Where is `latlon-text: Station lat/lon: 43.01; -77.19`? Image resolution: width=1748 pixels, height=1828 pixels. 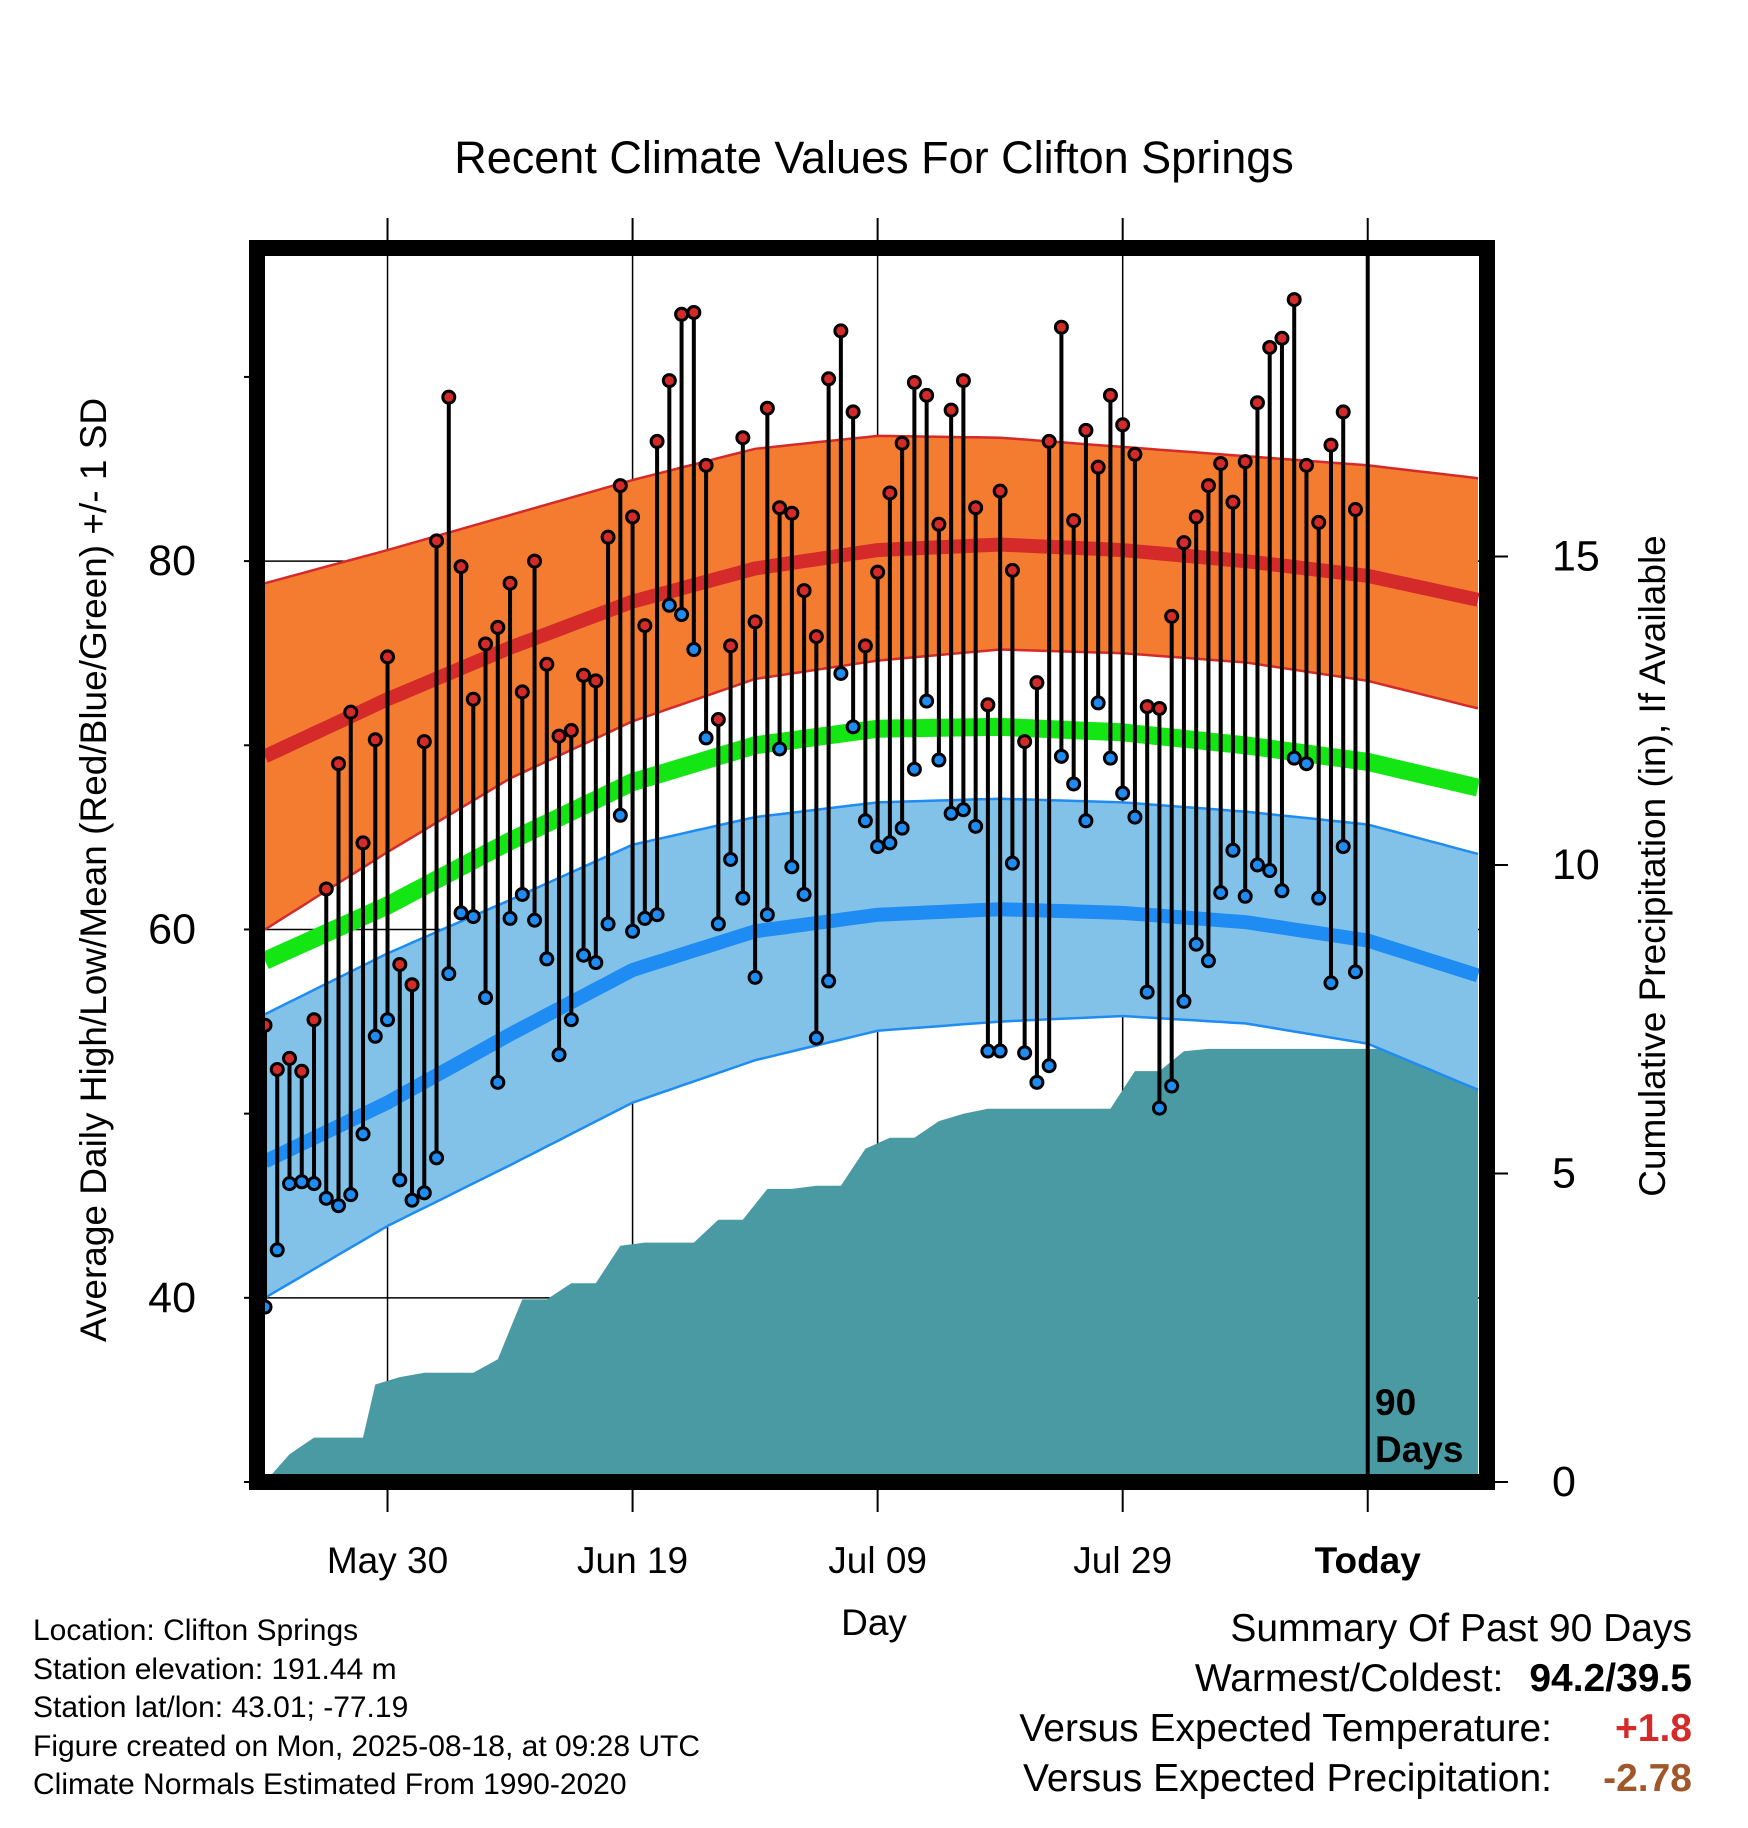 latlon-text: Station lat/lon: 43.01; -77.19 is located at coordinates (221, 1707).